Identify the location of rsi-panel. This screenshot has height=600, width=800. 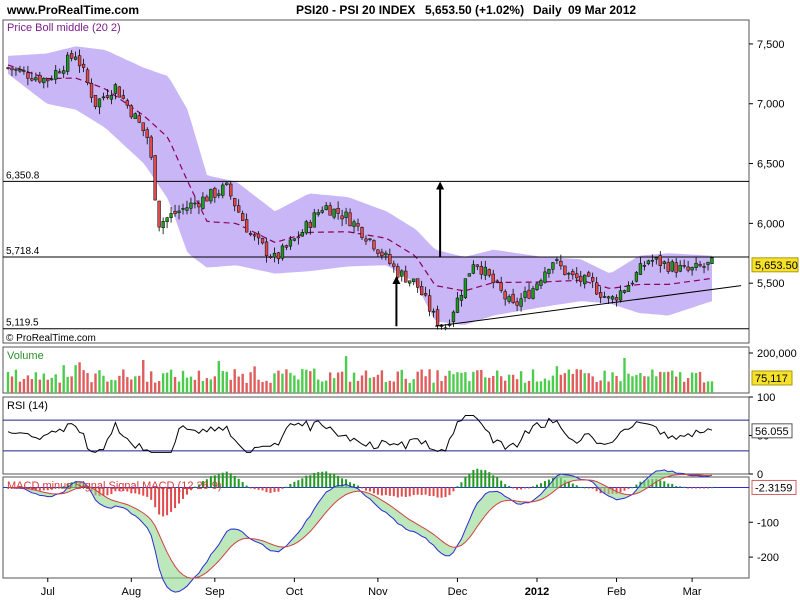
(376, 435).